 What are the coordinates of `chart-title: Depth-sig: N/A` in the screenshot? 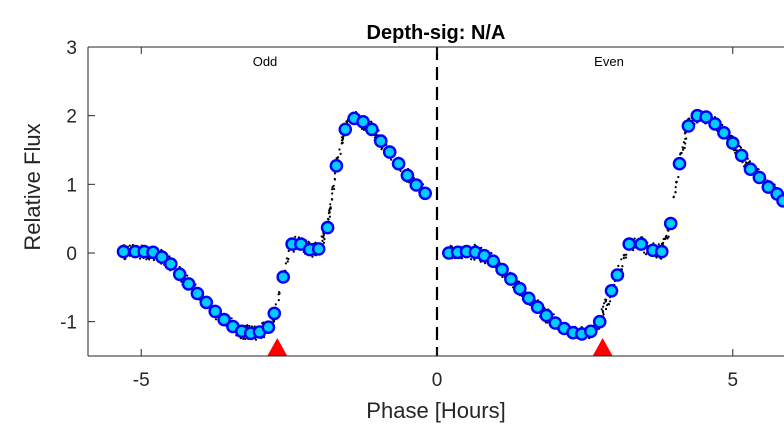 It's located at (436, 33).